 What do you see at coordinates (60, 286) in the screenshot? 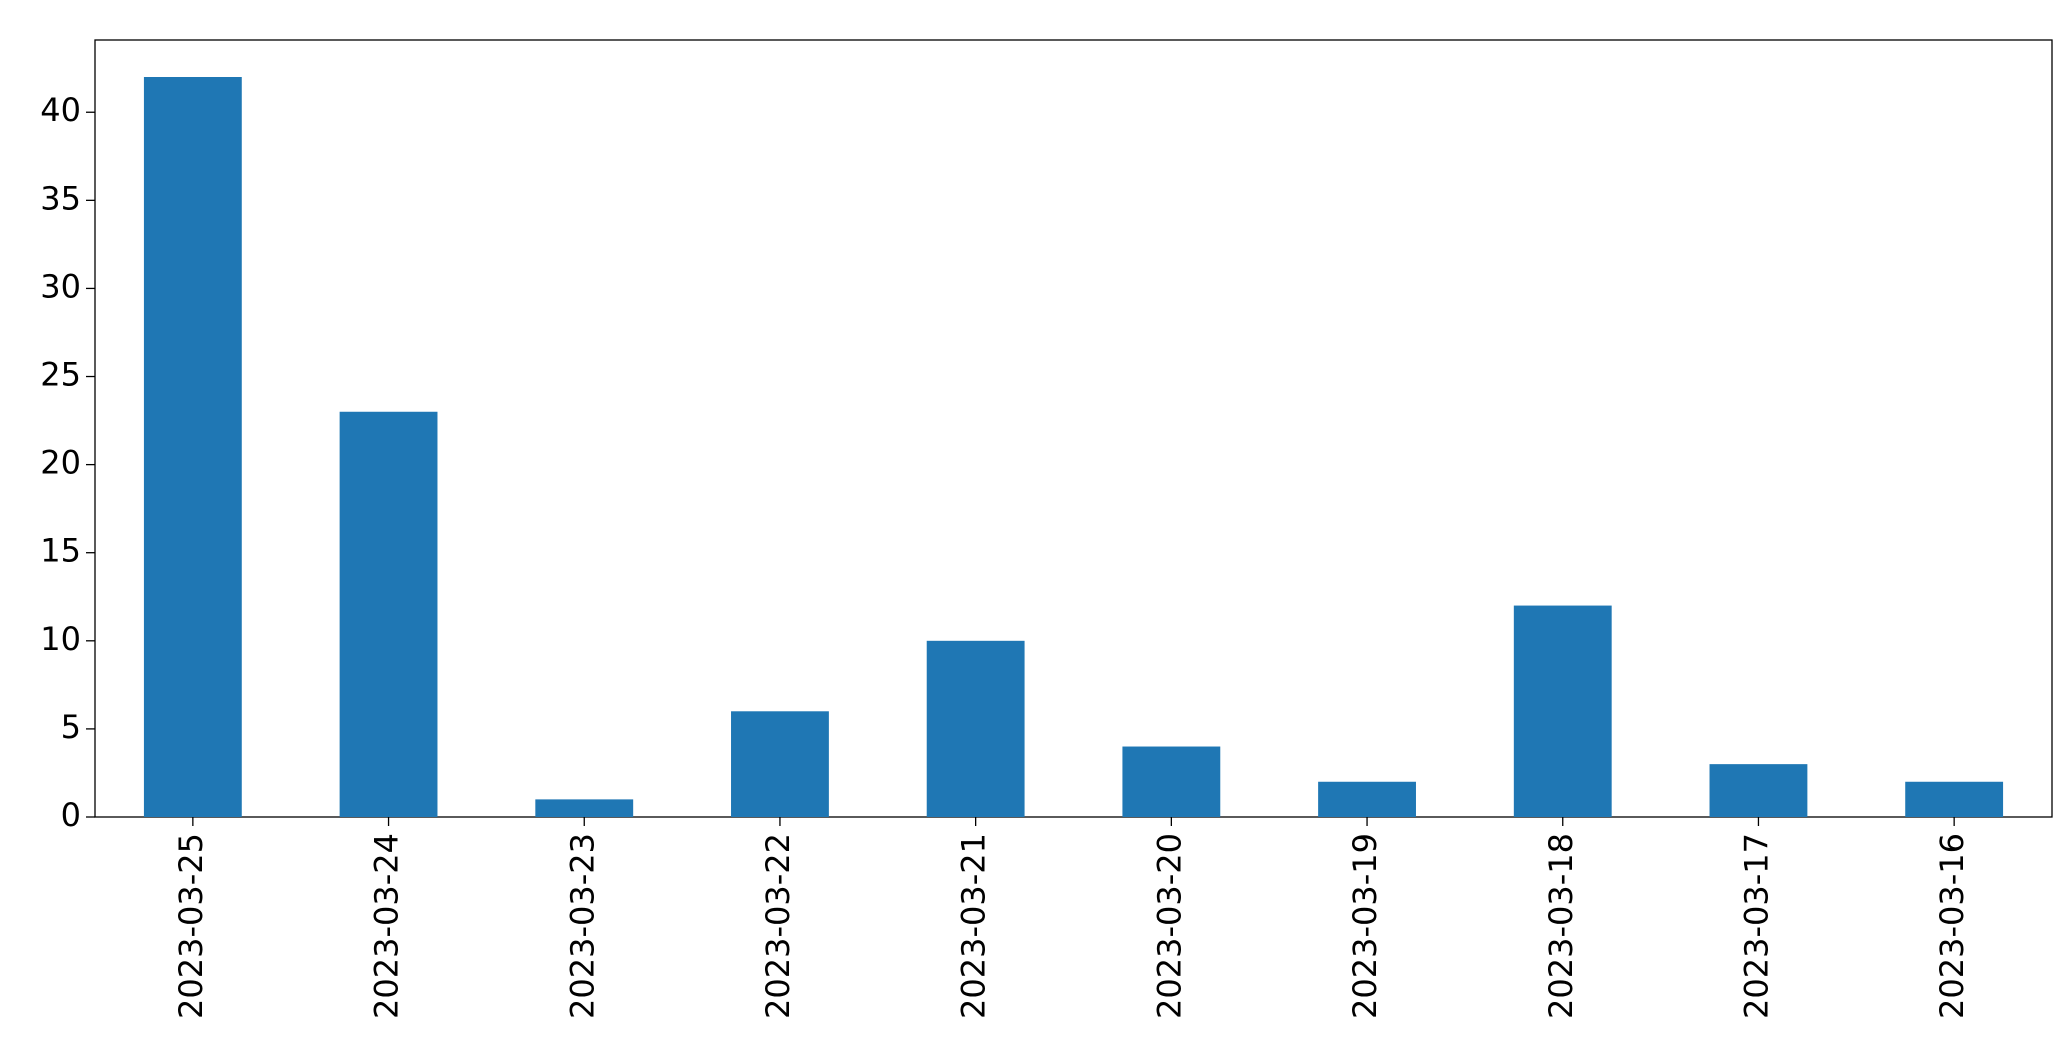
I see `y-tick-label: 30` at bounding box center [60, 286].